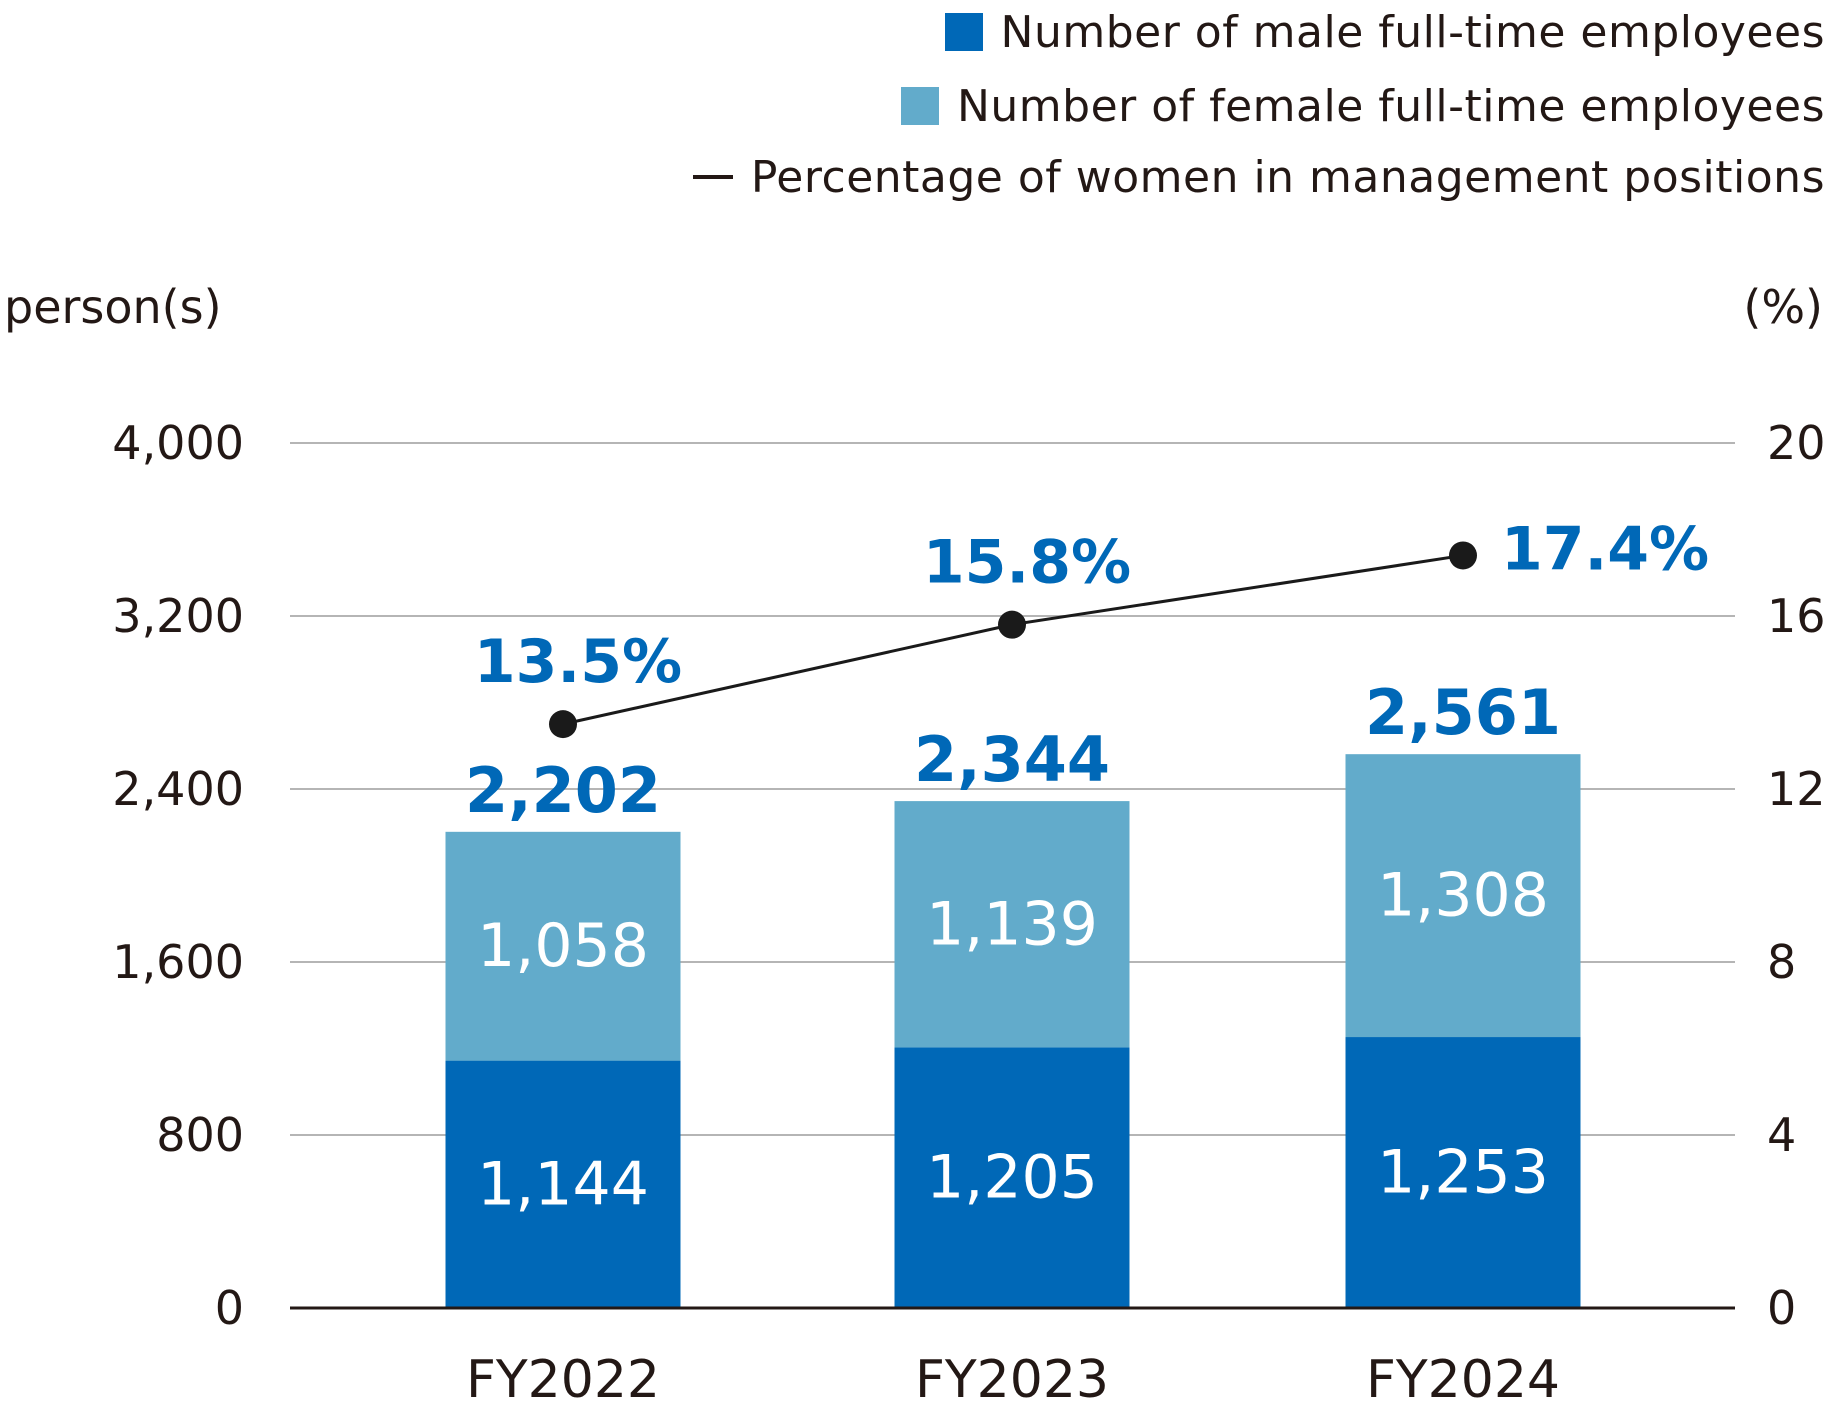 The height and width of the screenshot is (1419, 1829). I want to click on left-tick-label: 1,600, so click(178, 962).